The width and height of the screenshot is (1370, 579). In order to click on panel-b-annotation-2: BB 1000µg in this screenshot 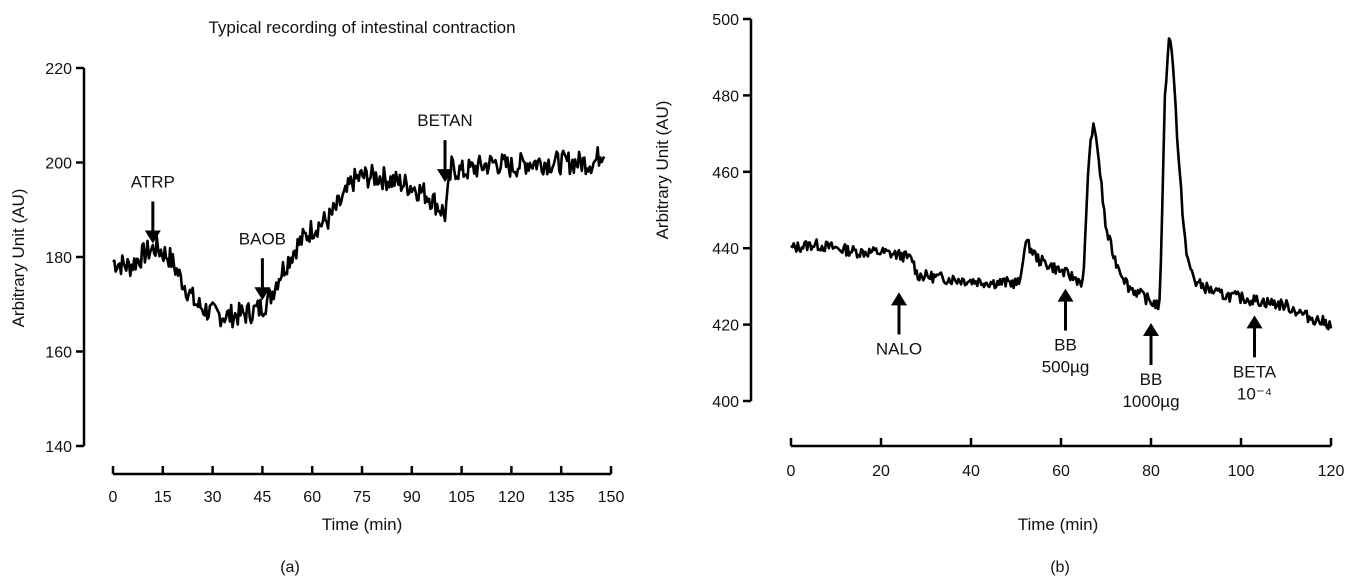, I will do `click(1151, 366)`.